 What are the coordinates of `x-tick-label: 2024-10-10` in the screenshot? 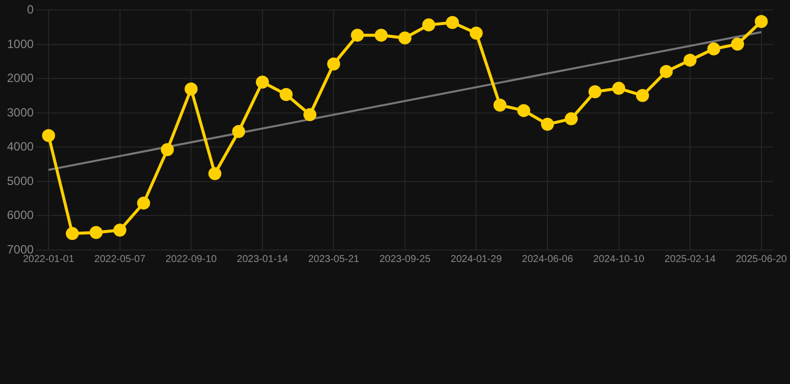 It's located at (619, 259).